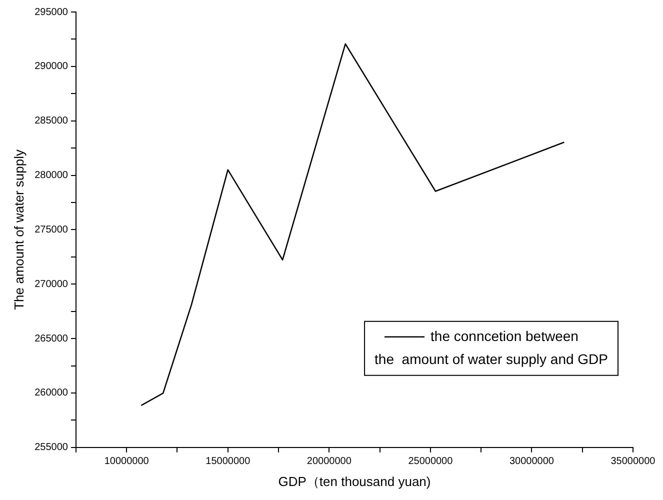 The image size is (663, 500). Describe the element at coordinates (18, 229) in the screenshot. I see `y-axis-title: The amount of water supply` at that location.